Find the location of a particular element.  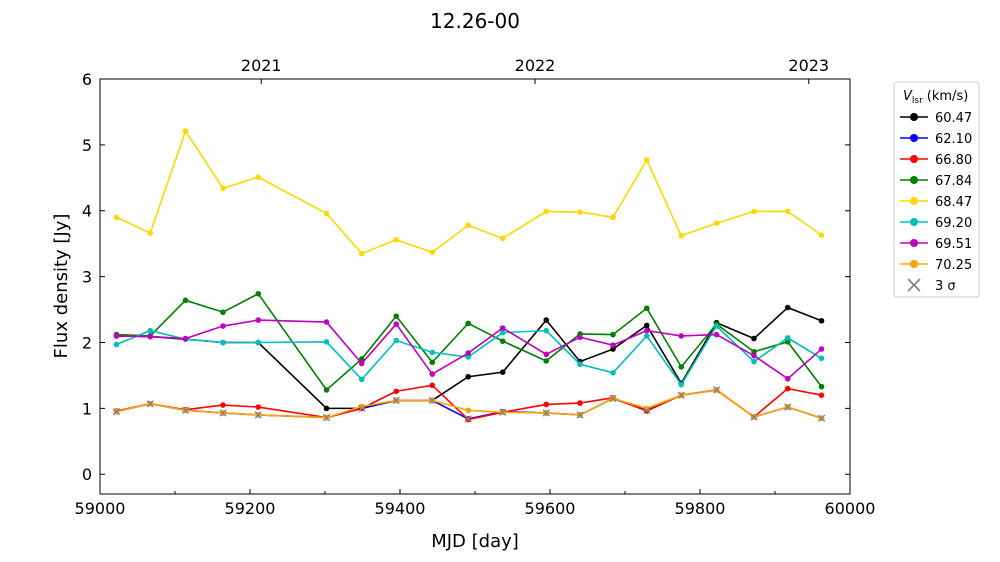

legend-sigma-cross is located at coordinates (914, 285).